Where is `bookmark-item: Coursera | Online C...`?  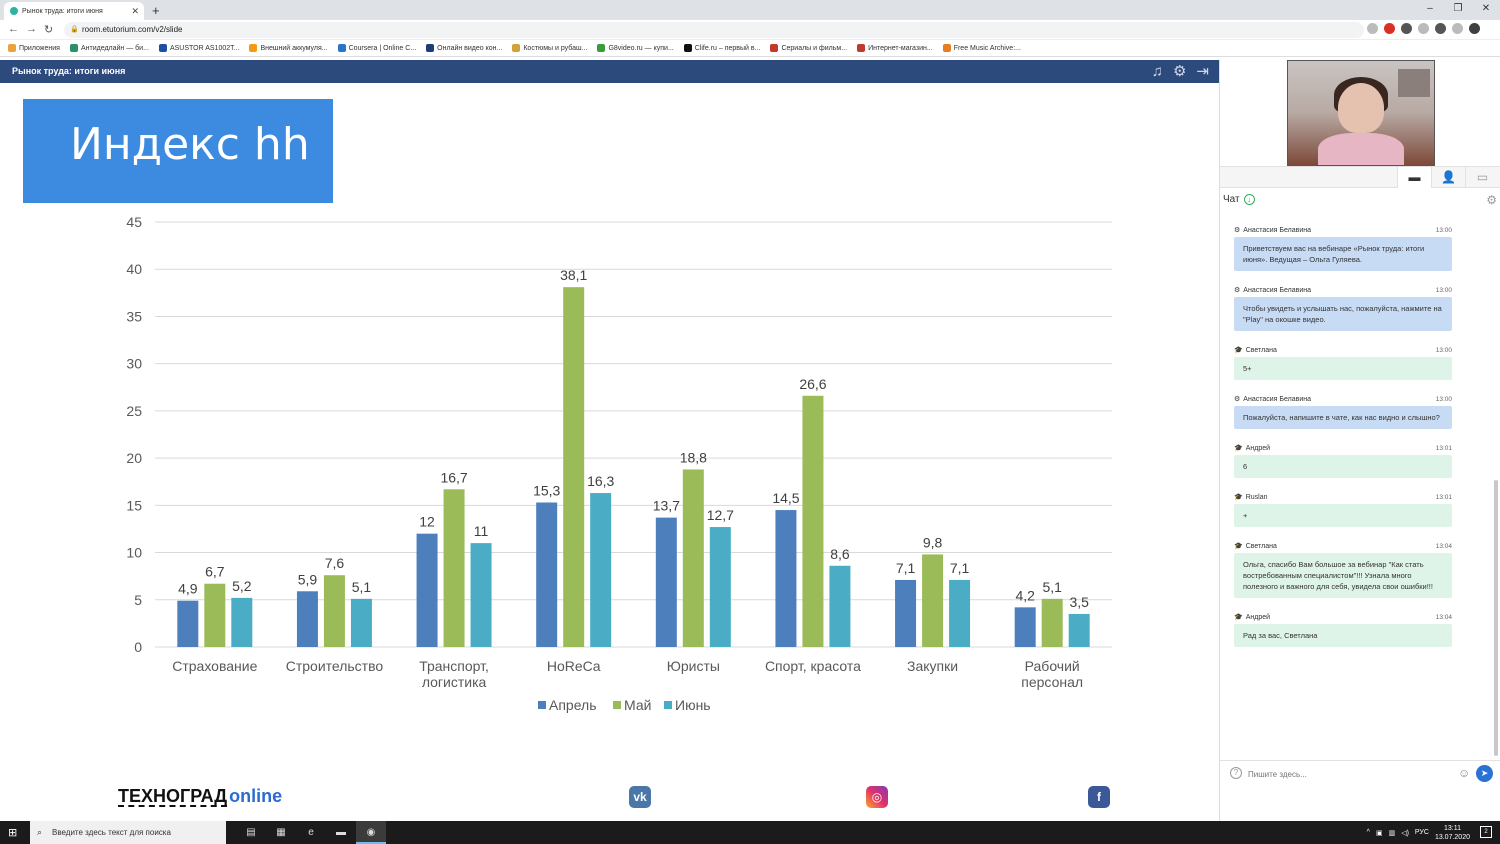
bookmark-item: Coursera | Online C... is located at coordinates (376, 48).